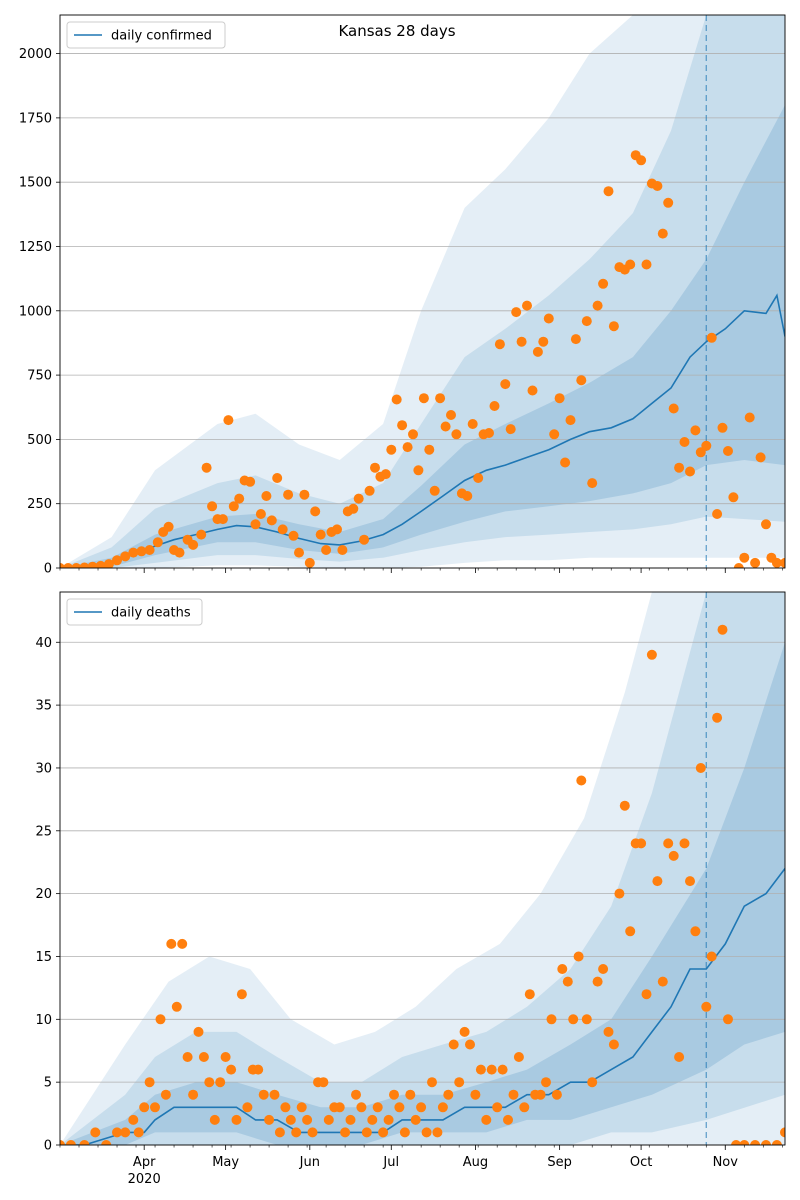 The image size is (800, 1200). What do you see at coordinates (39, 504) in the screenshot?
I see `y-tick-label: 250` at bounding box center [39, 504].